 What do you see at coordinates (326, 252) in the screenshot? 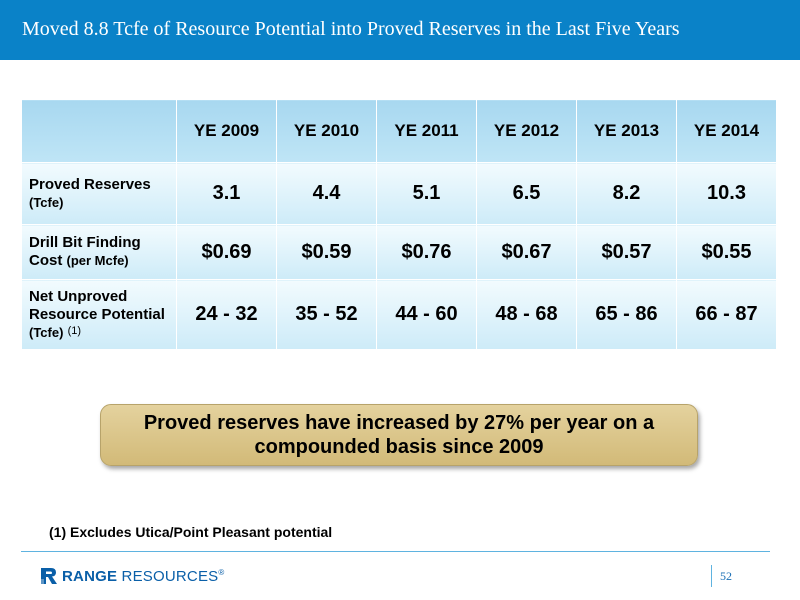
I see `table-cell: $0.59` at bounding box center [326, 252].